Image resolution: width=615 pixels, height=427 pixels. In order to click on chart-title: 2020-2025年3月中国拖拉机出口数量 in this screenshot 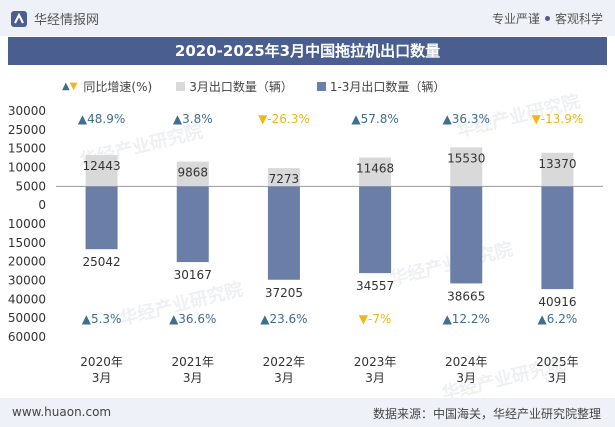, I will do `click(307, 51)`.